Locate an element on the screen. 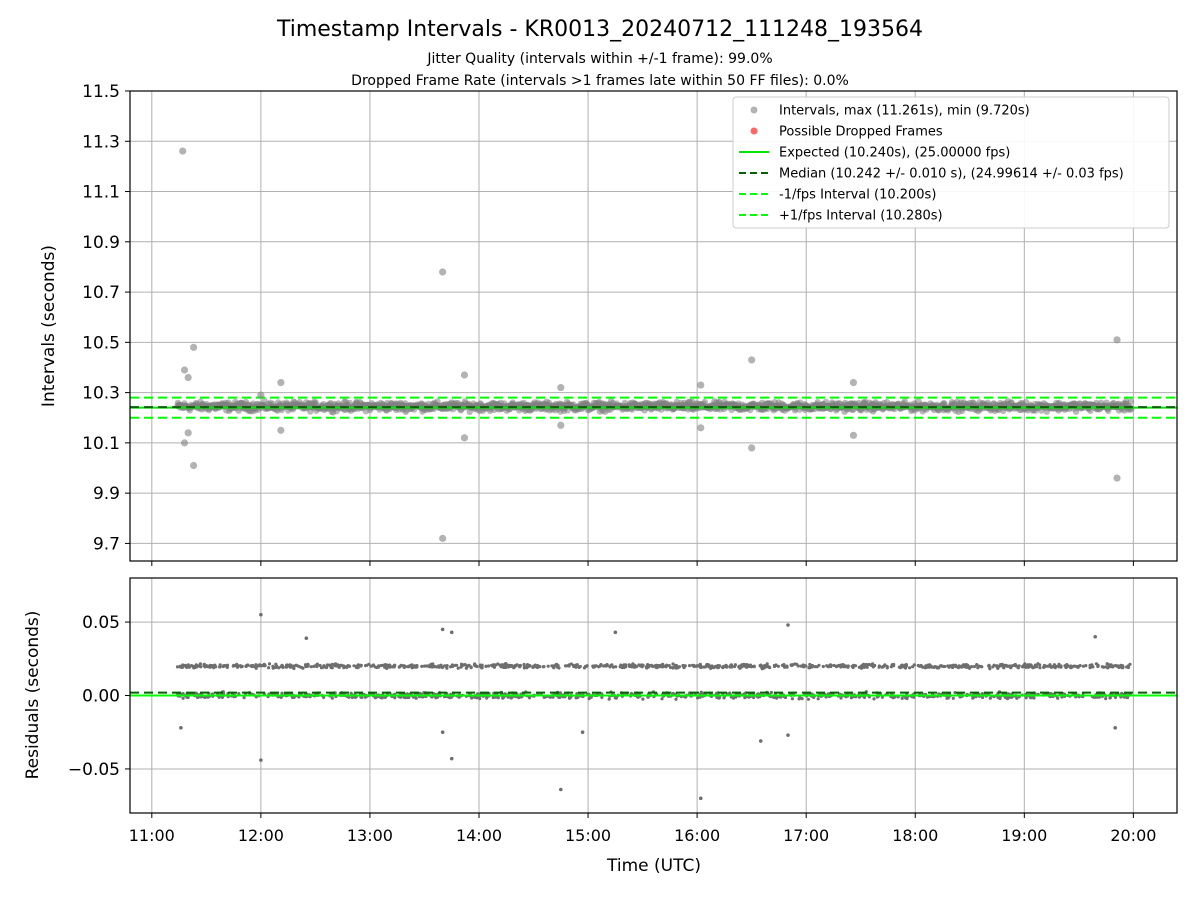 This screenshot has height=900, width=1200. intervals-y-tick-label: 11.1 is located at coordinates (101, 193).